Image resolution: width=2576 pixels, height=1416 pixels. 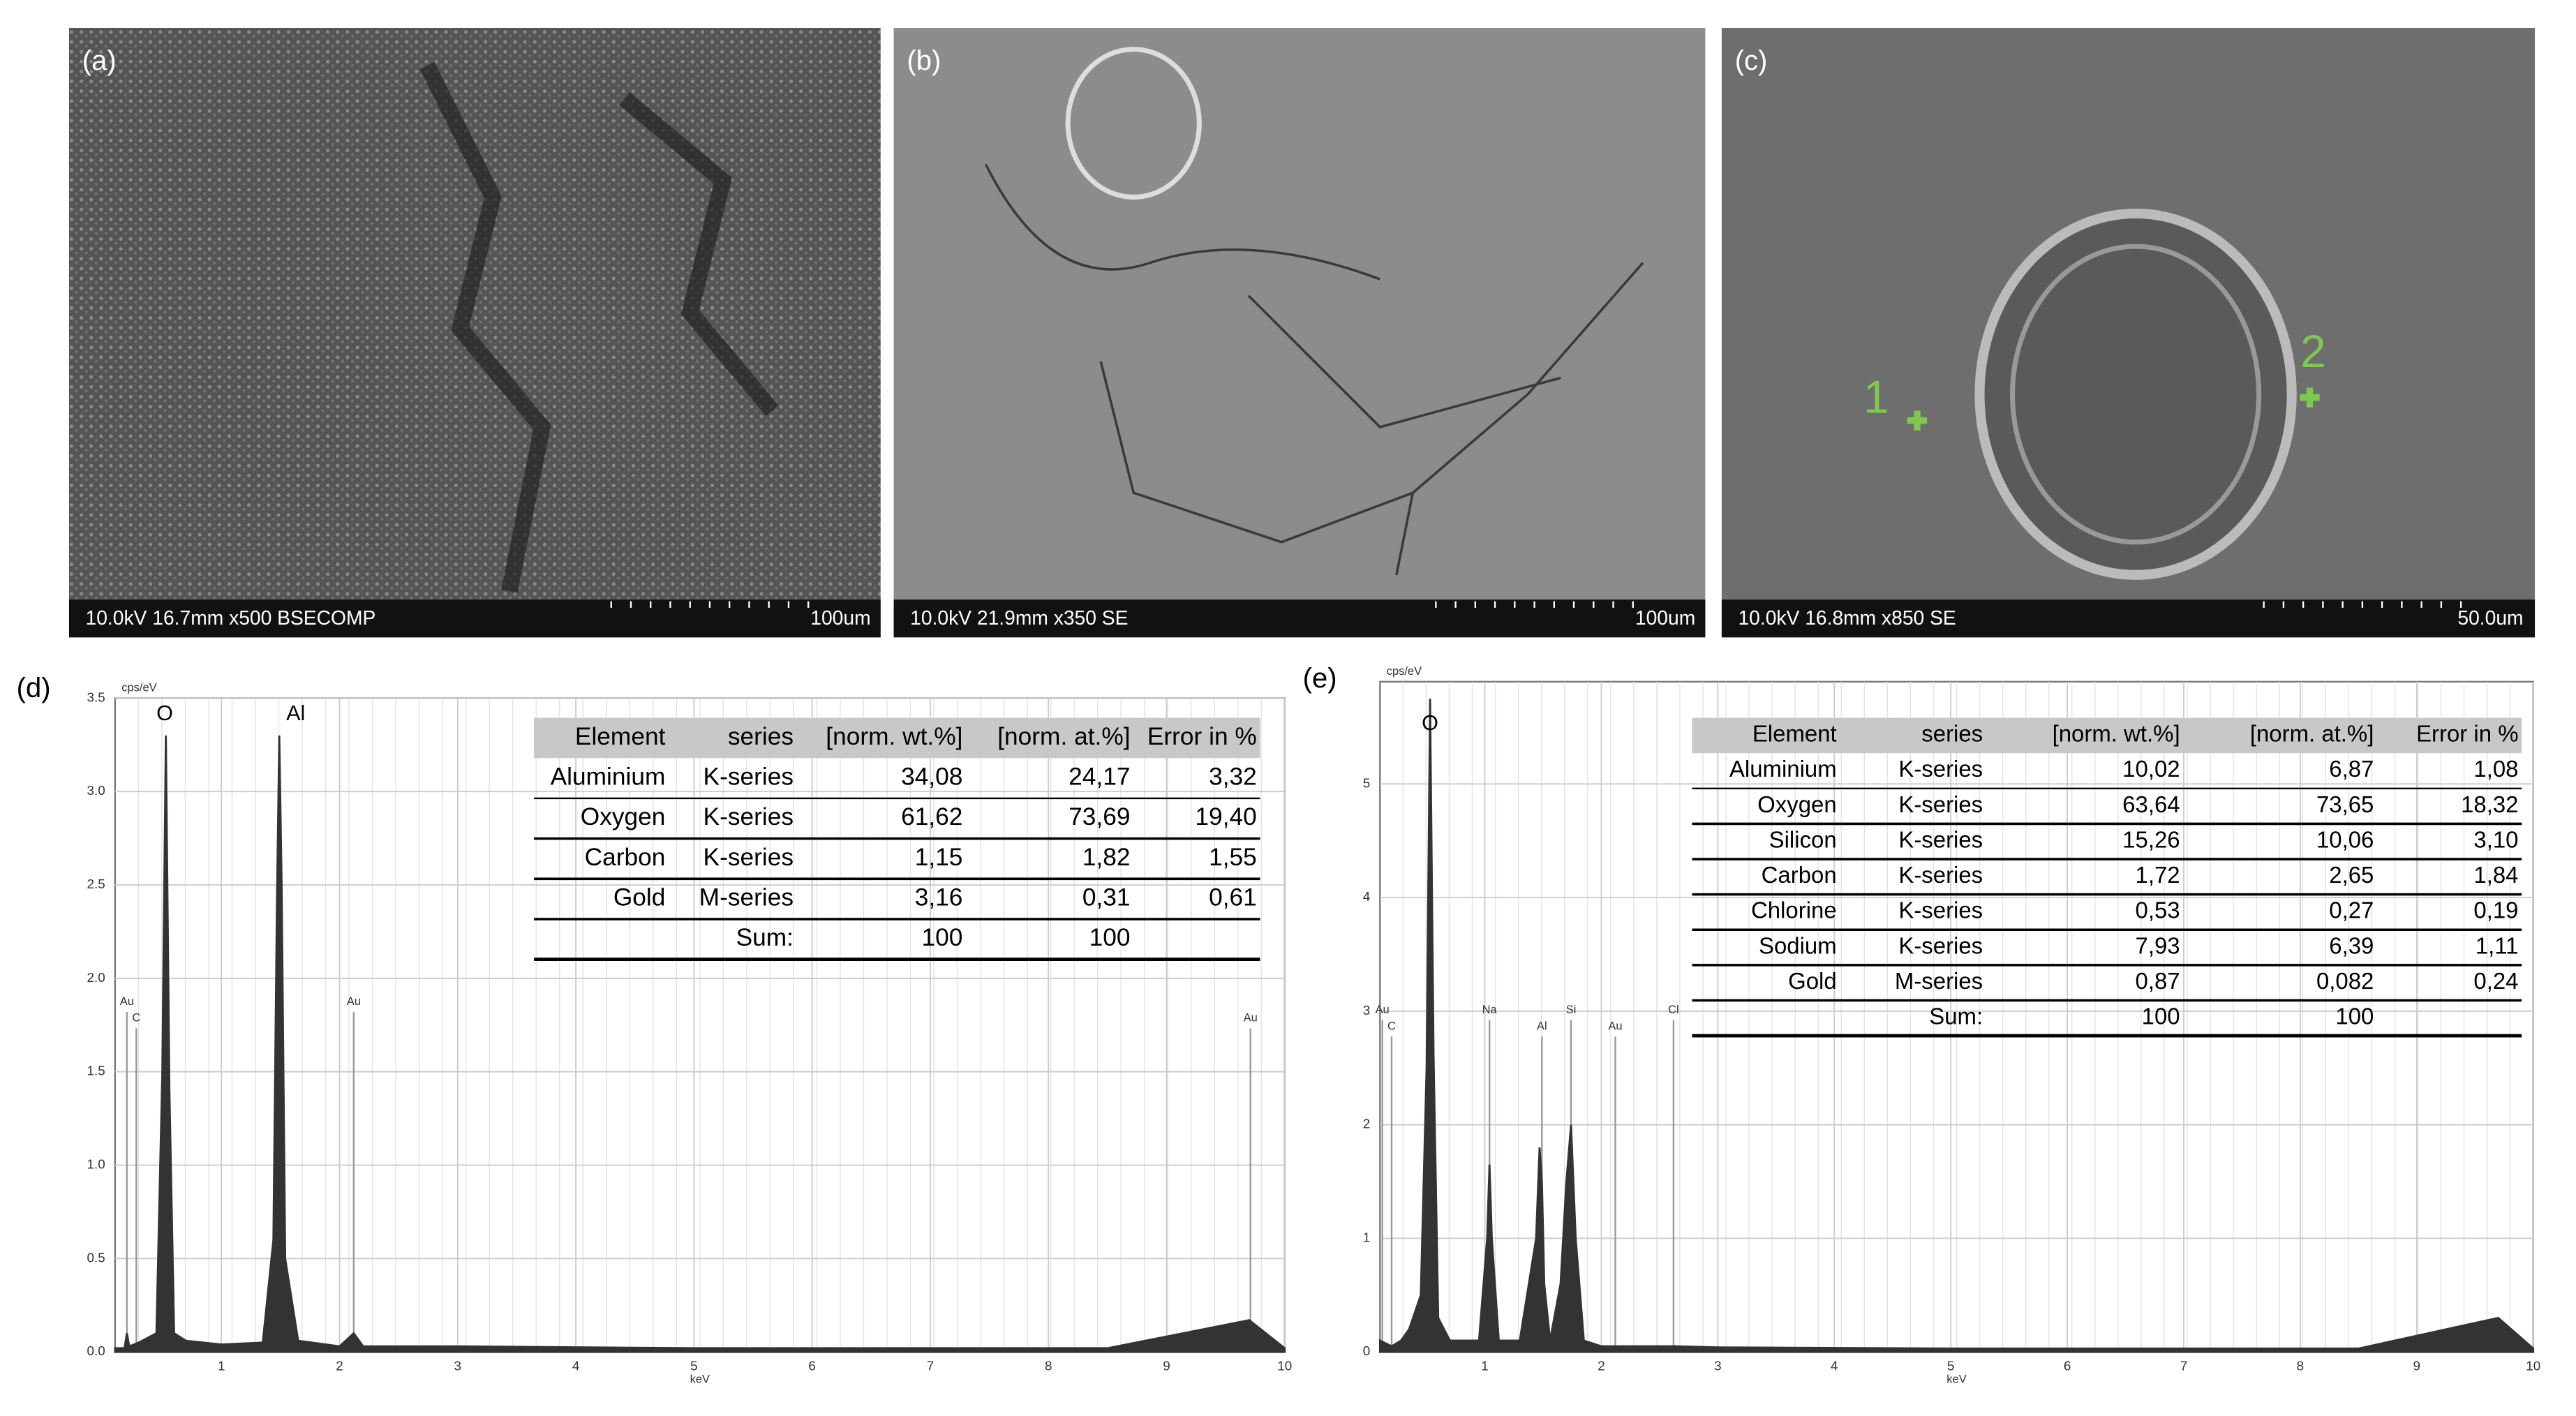 What do you see at coordinates (1847, 617) in the screenshot?
I see `sem-caption: 10.0kV 16.8mm x850 SE` at bounding box center [1847, 617].